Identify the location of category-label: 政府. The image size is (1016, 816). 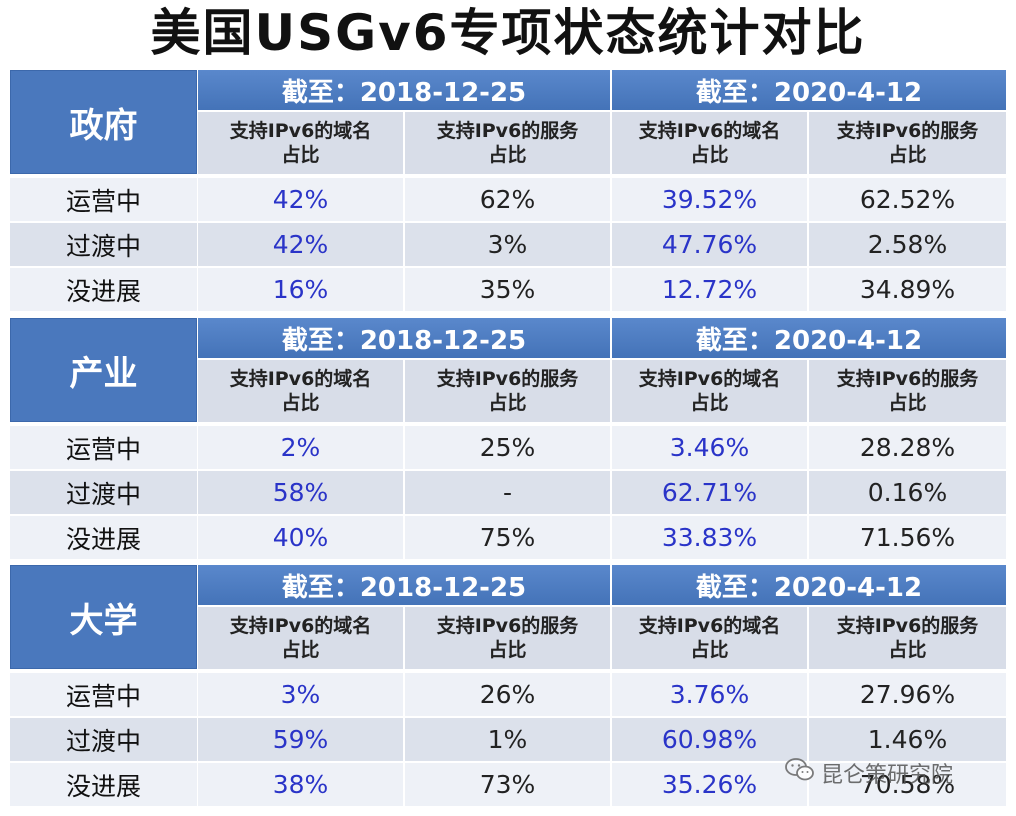
(103, 122).